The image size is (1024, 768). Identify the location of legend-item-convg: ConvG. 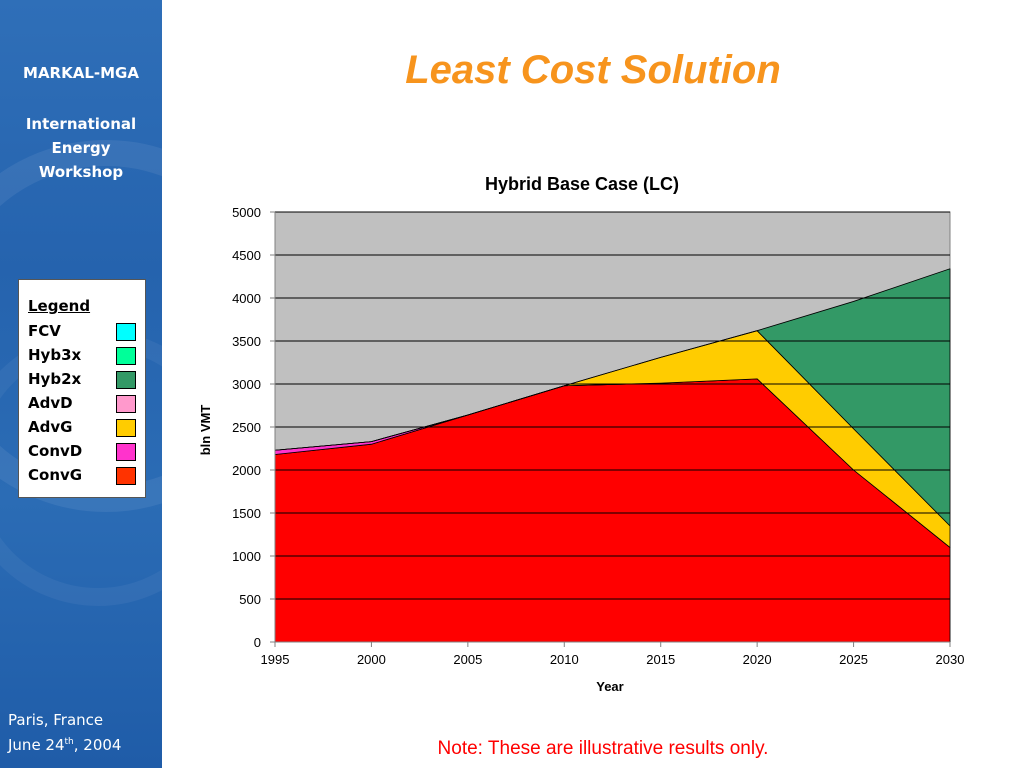
(83, 476).